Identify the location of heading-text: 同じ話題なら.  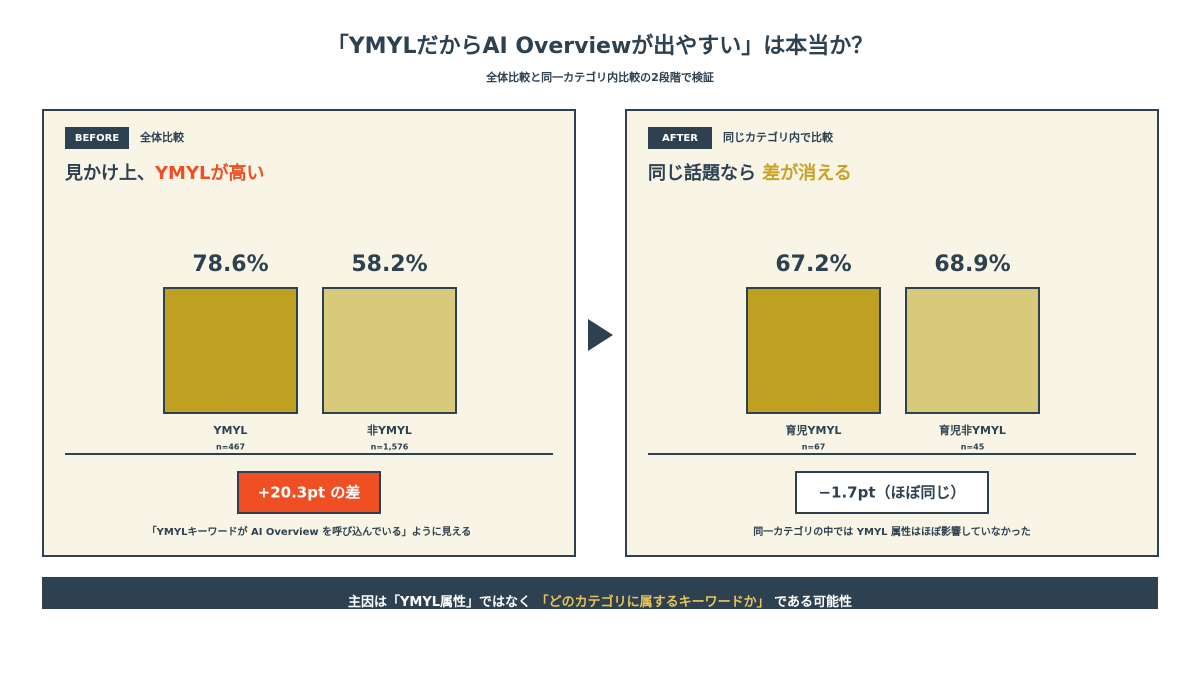
(705, 173).